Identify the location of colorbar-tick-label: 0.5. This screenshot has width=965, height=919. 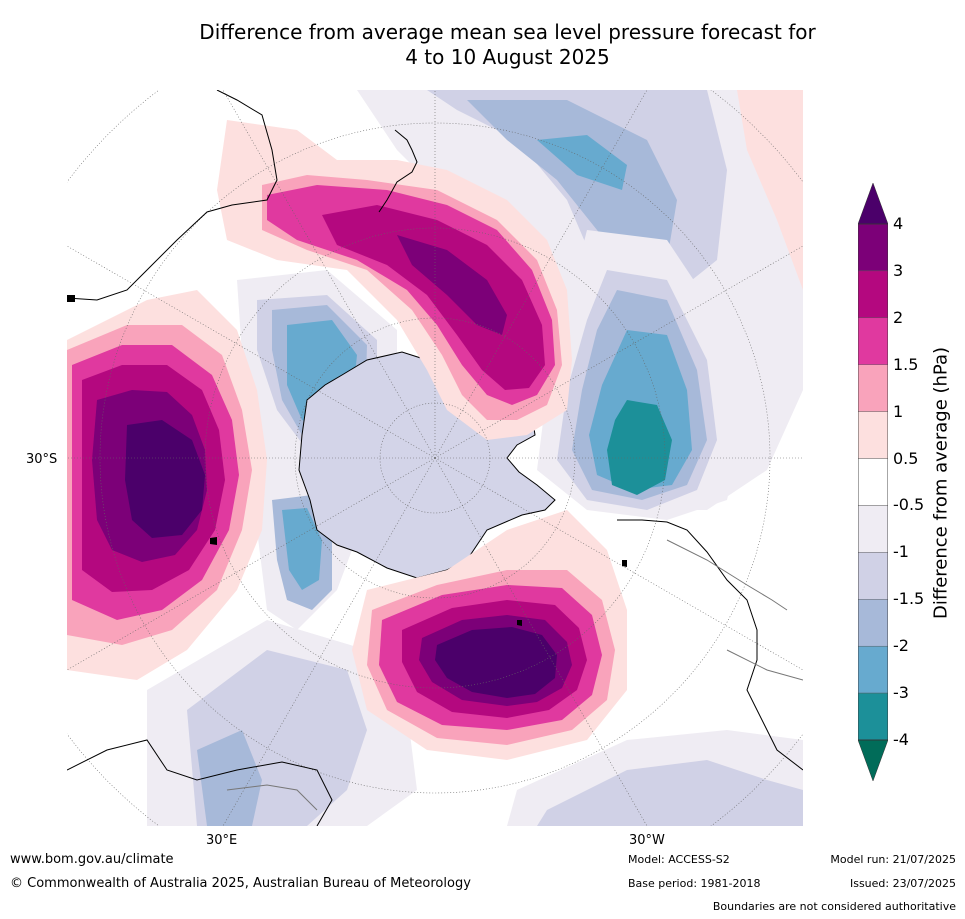
(906, 458).